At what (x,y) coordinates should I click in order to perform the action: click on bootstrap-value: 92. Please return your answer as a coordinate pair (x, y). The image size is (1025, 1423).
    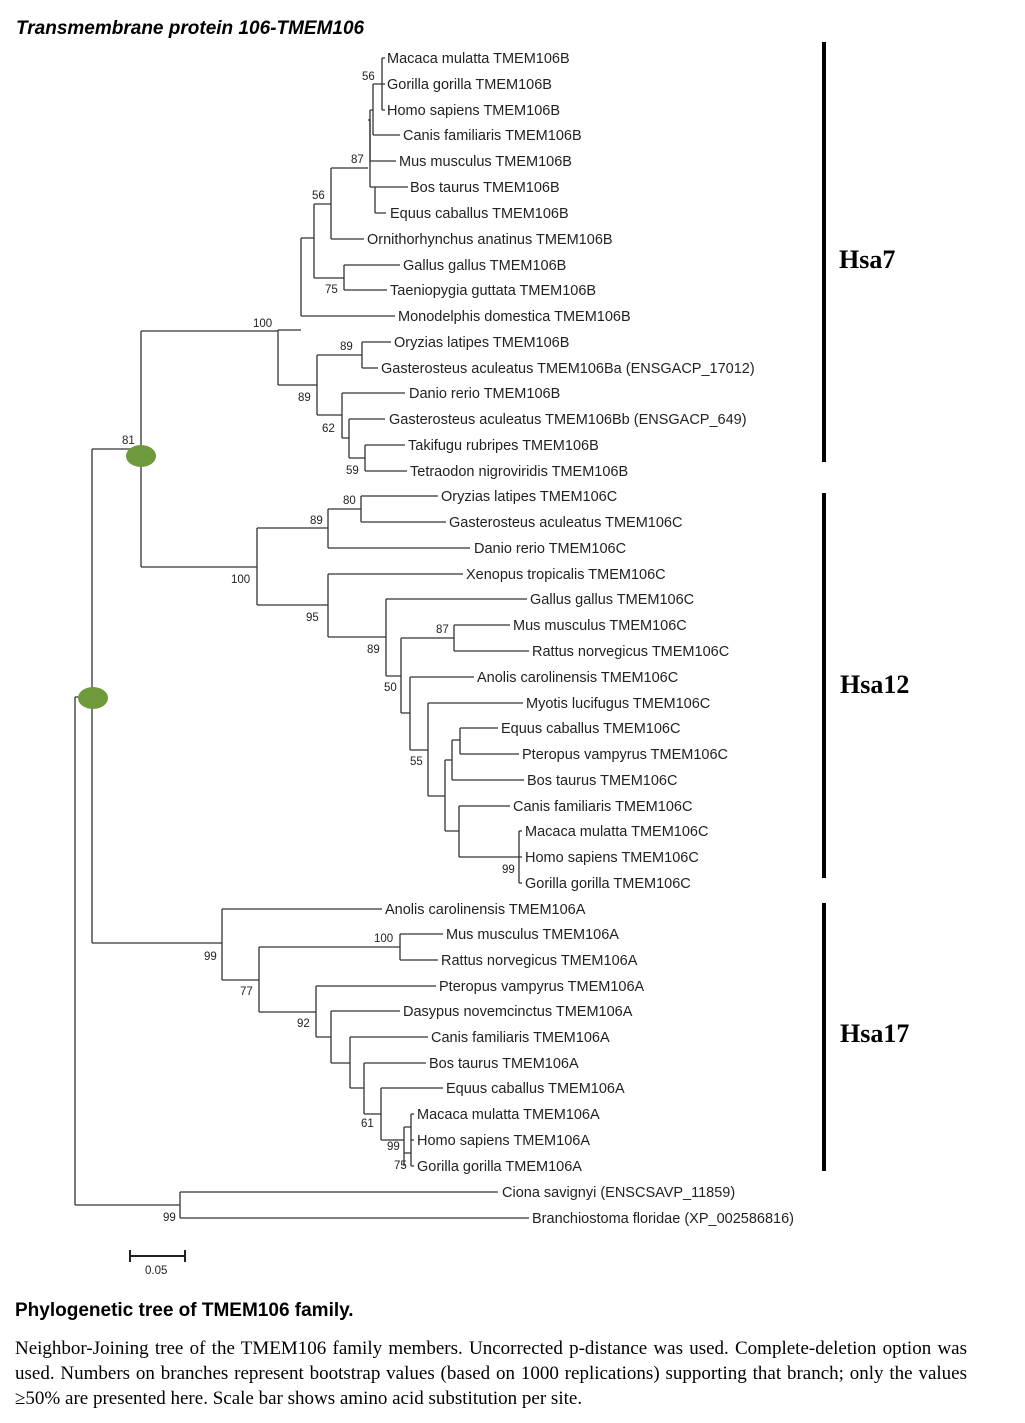
    Looking at the image, I should click on (303, 1024).